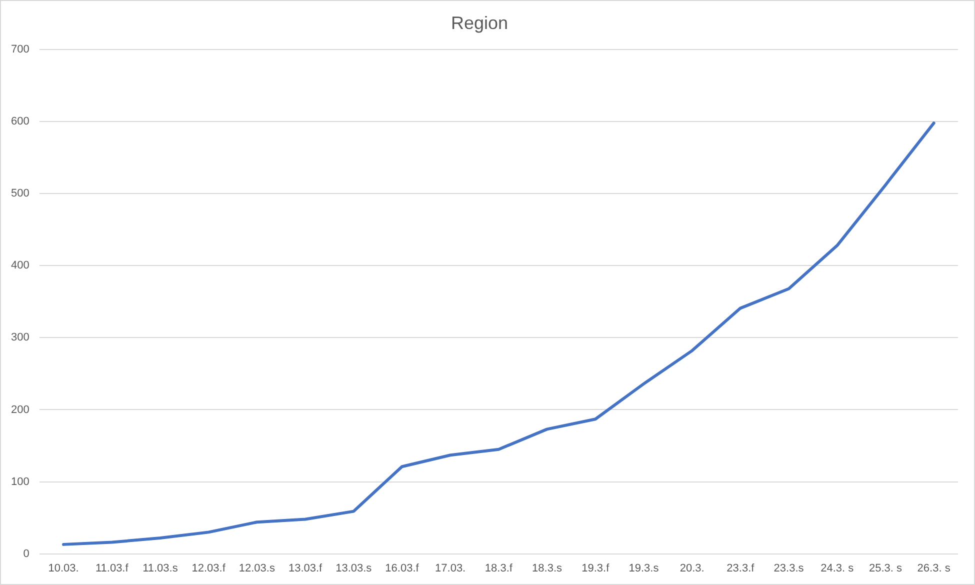 The image size is (975, 585). What do you see at coordinates (306, 568) in the screenshot?
I see `x-tick-label: 13.03.f` at bounding box center [306, 568].